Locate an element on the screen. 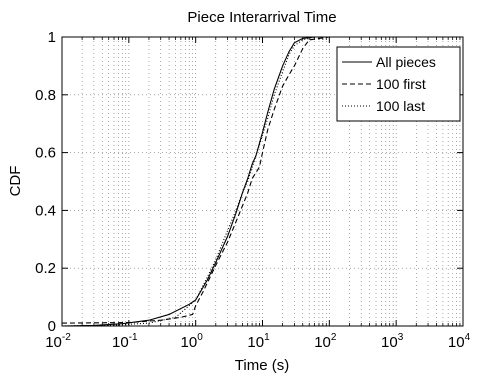  y-tick-label: 1 is located at coordinates (52, 37).